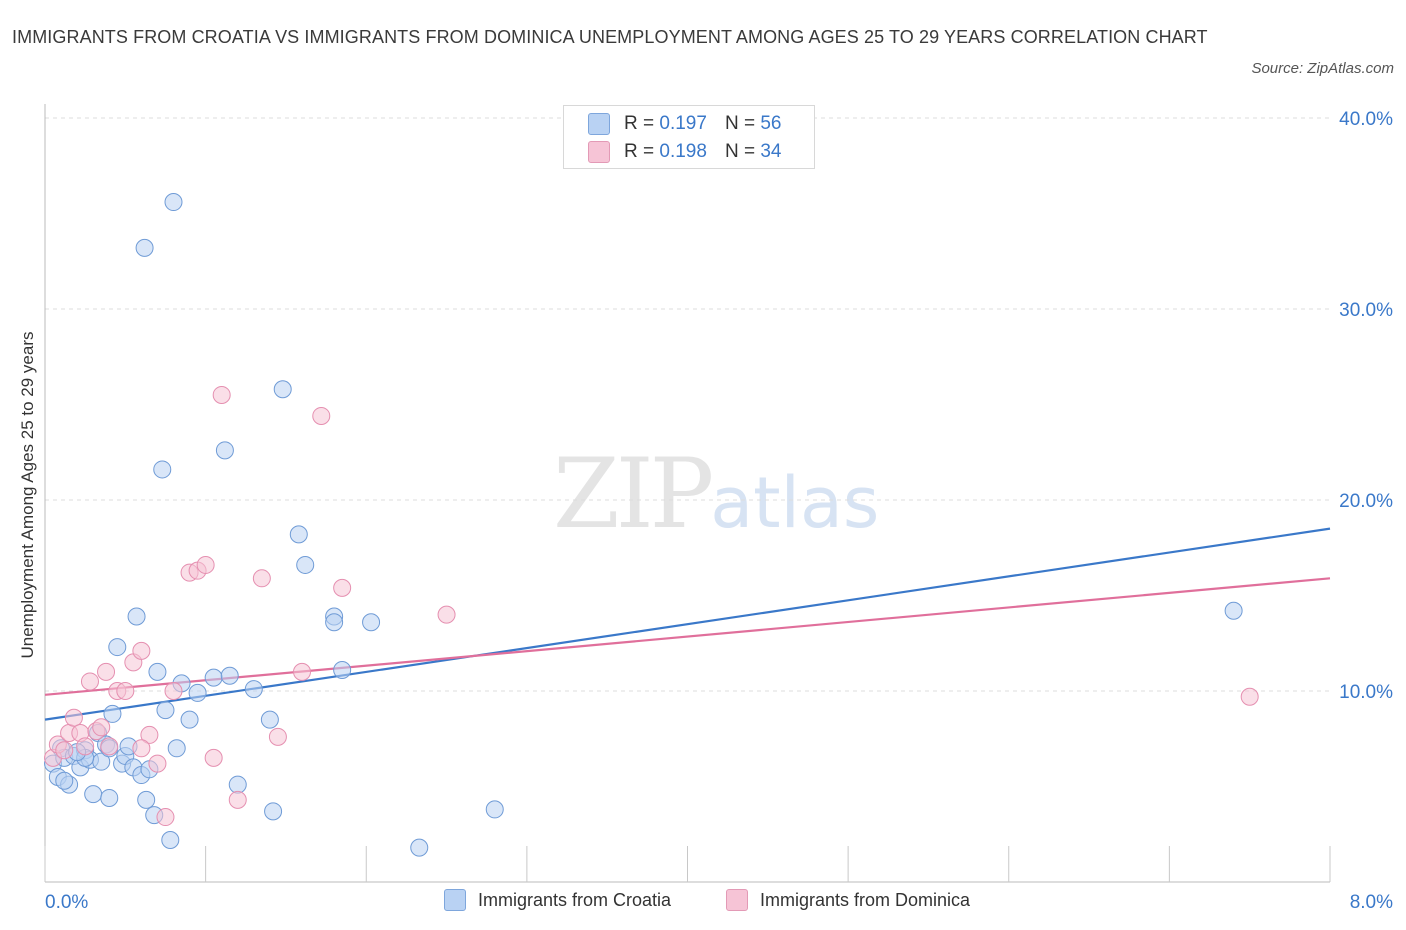 The height and width of the screenshot is (930, 1406). Describe the element at coordinates (689, 137) in the screenshot. I see `legend: R = 0.197 N = 56 R = 0.198 N = 34` at that location.